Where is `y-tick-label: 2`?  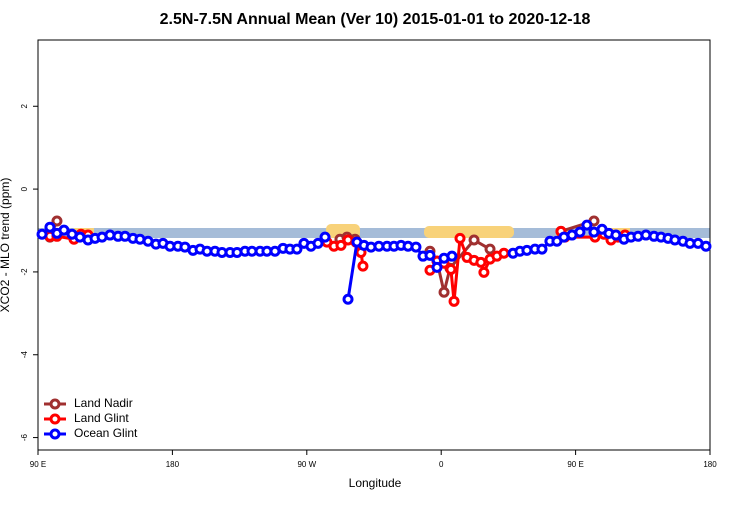 y-tick-label: 2 is located at coordinates (24, 105).